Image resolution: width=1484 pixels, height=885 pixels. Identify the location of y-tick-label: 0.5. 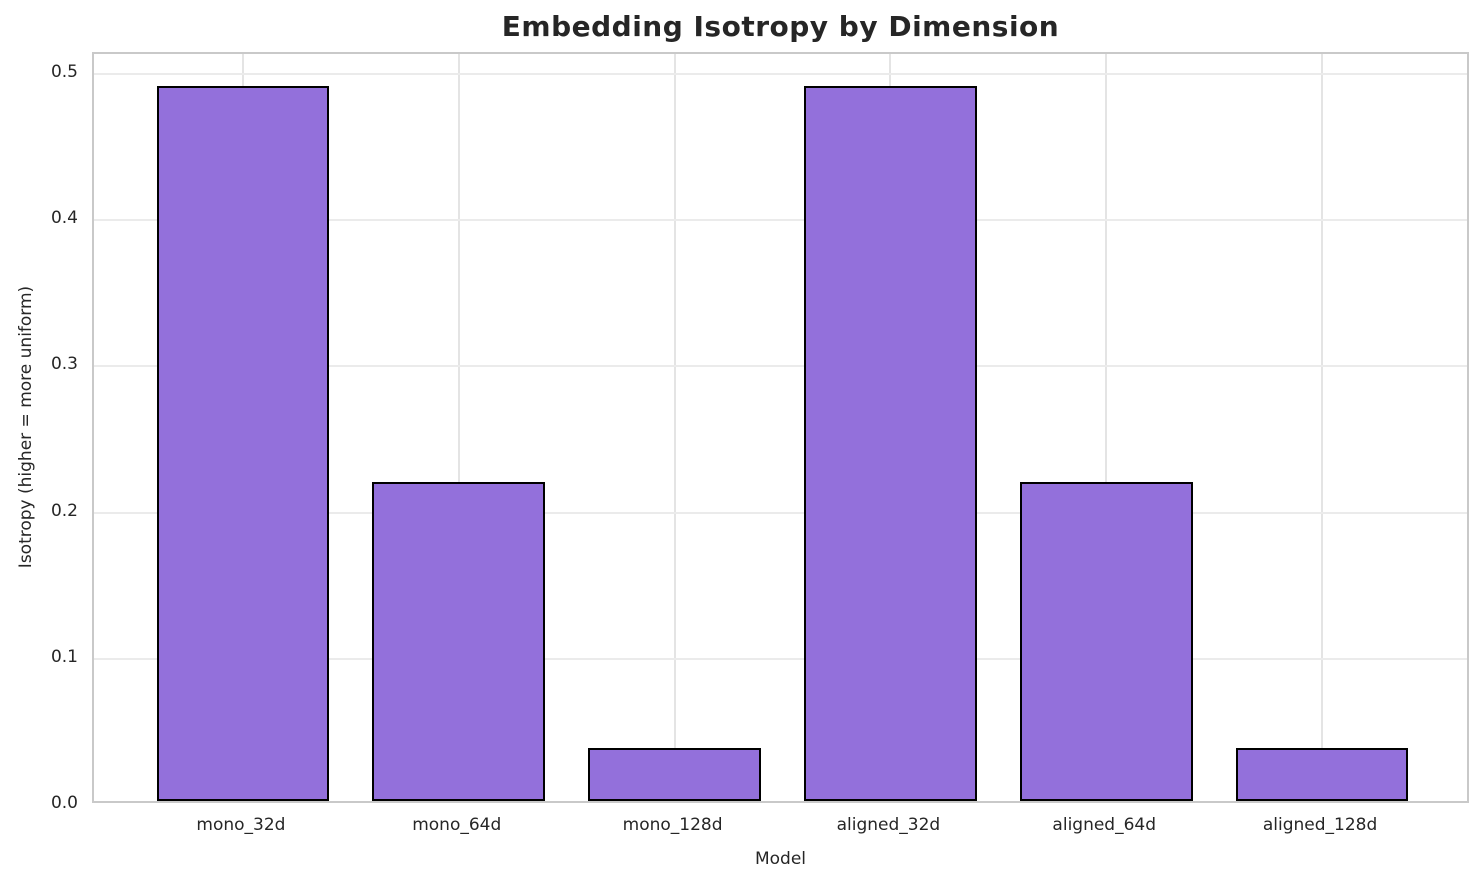
(64, 72).